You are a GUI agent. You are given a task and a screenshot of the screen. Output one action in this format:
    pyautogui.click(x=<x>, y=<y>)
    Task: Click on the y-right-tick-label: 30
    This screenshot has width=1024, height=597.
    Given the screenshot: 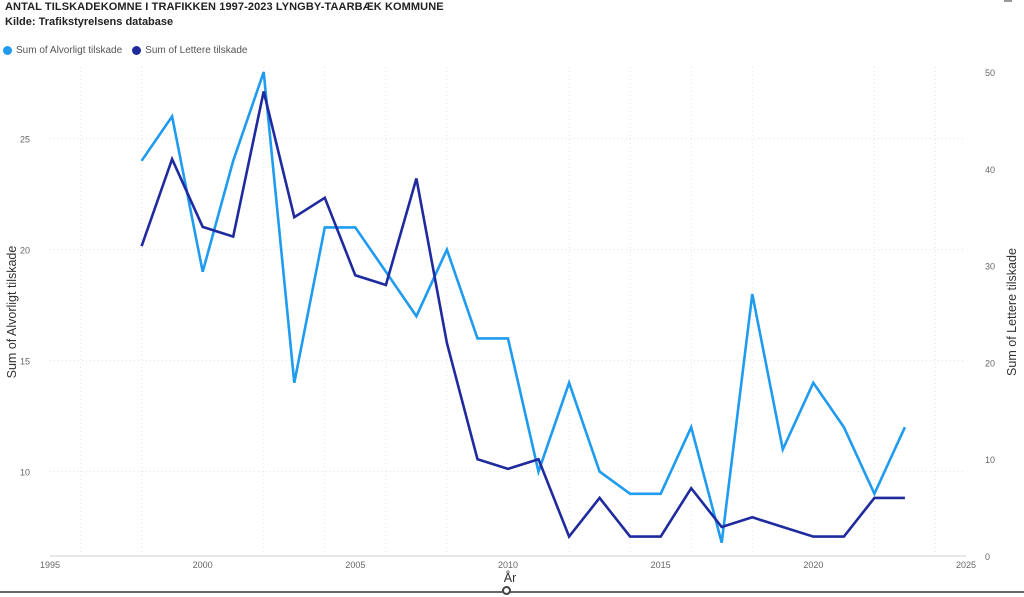 What is the action you would take?
    pyautogui.click(x=990, y=267)
    